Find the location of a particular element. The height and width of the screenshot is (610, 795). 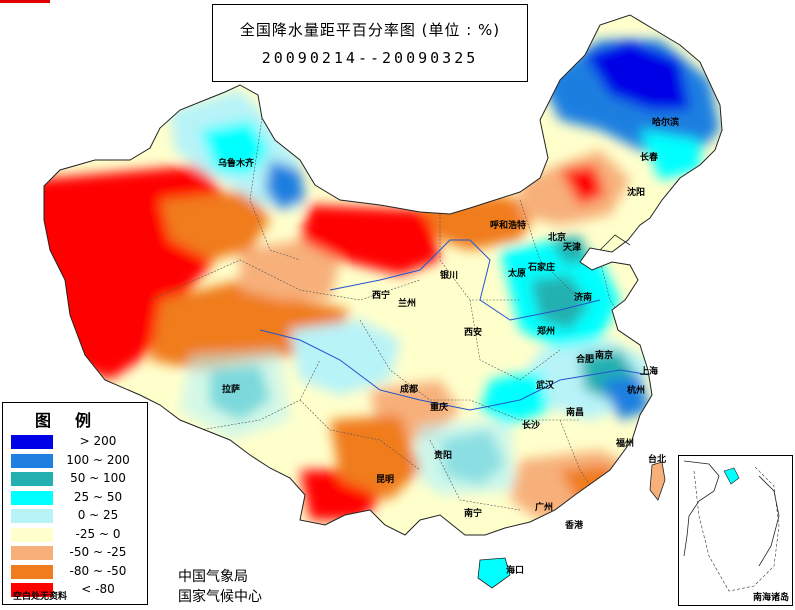

legend-row: > 200 is located at coordinates (76, 441).